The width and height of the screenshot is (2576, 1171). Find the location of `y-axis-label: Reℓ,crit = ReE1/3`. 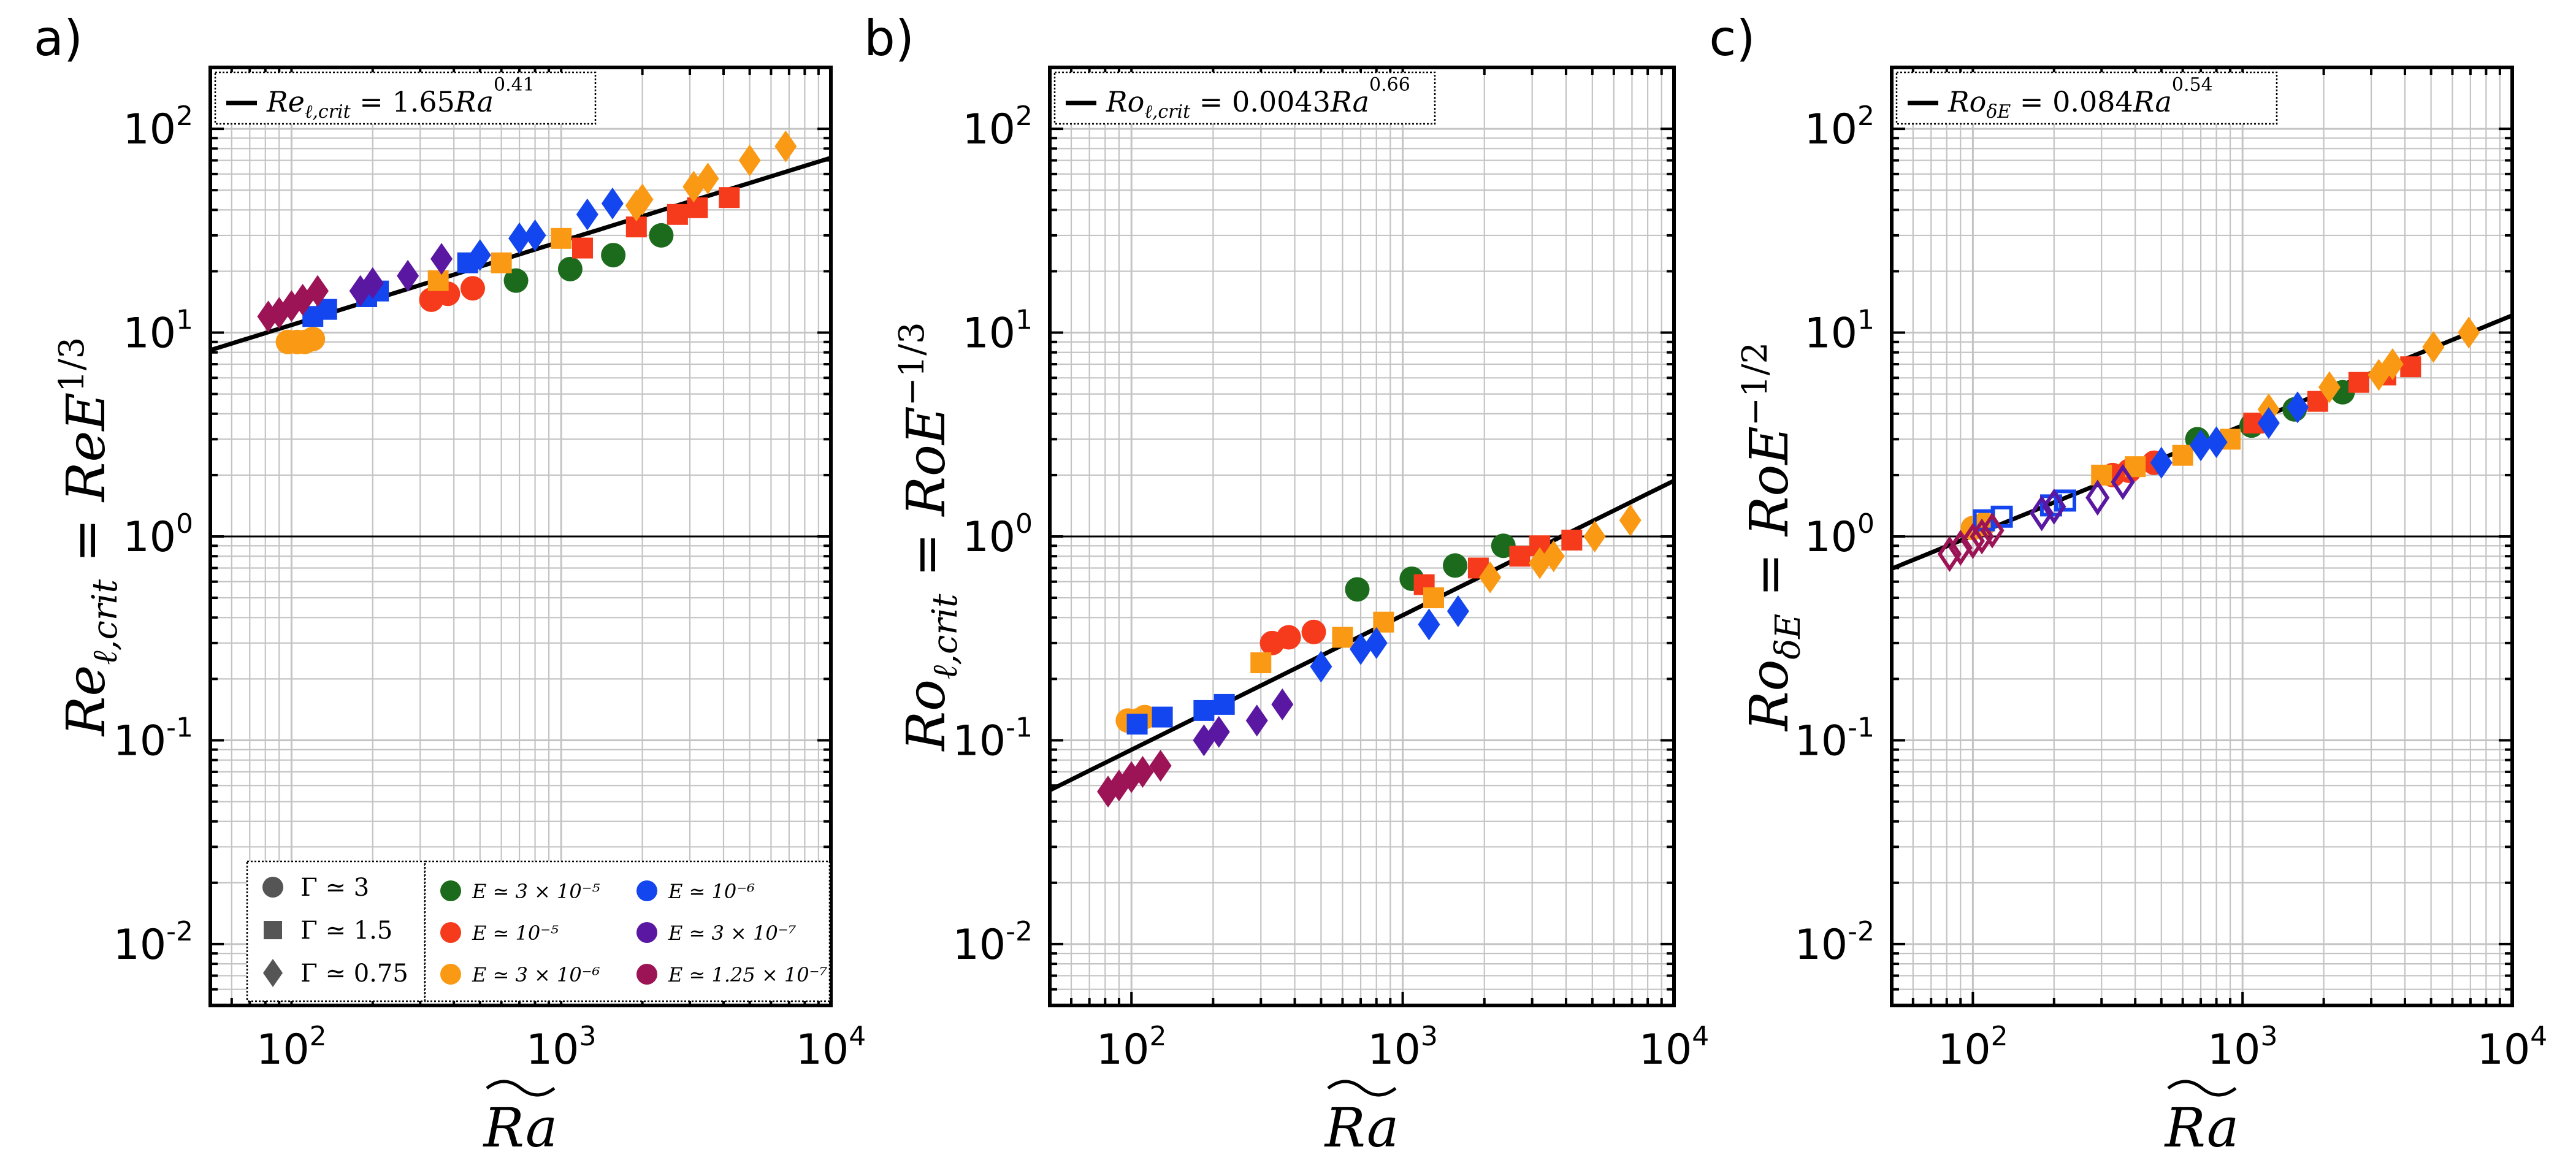

y-axis-label: Reℓ,crit = ReE1/3 is located at coordinates (88, 537).